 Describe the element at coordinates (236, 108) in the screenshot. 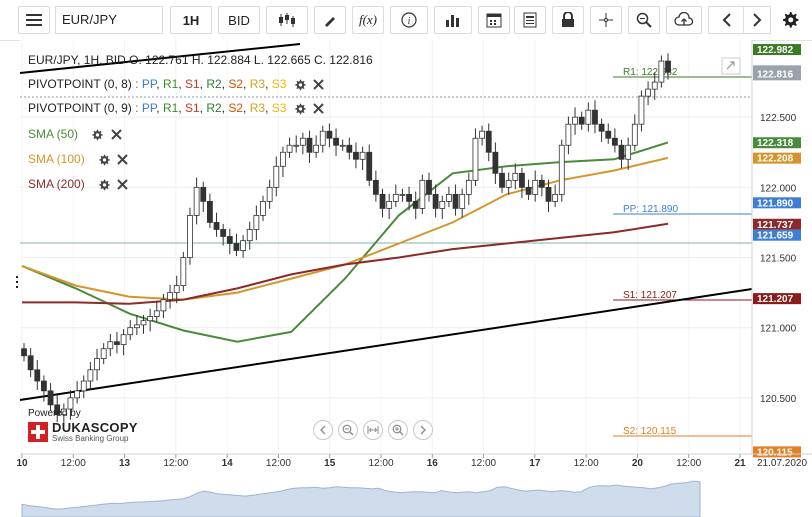

I see `level-s2: S2` at that location.